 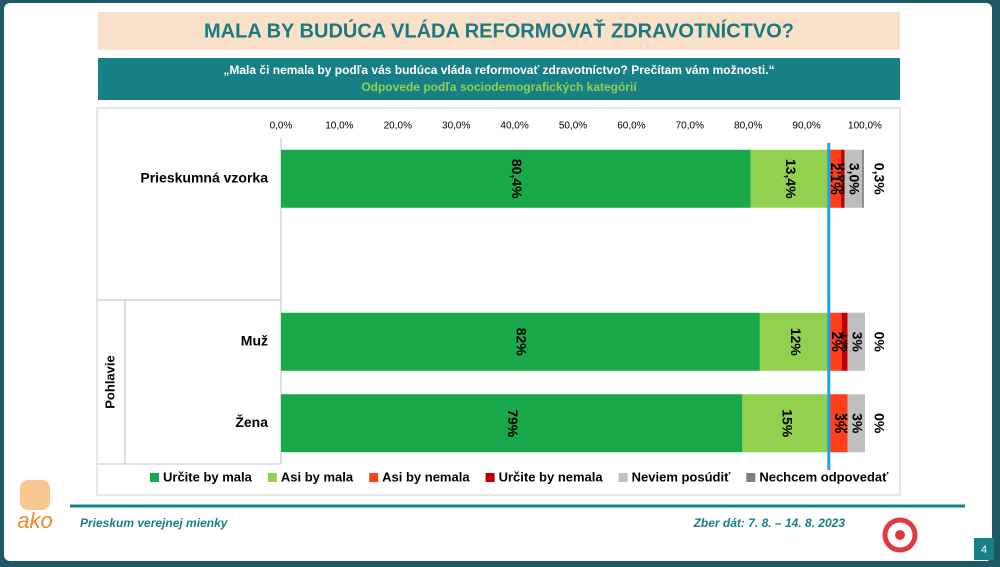 What do you see at coordinates (281, 126) in the screenshot?
I see `x-tick-label: 0,0%` at bounding box center [281, 126].